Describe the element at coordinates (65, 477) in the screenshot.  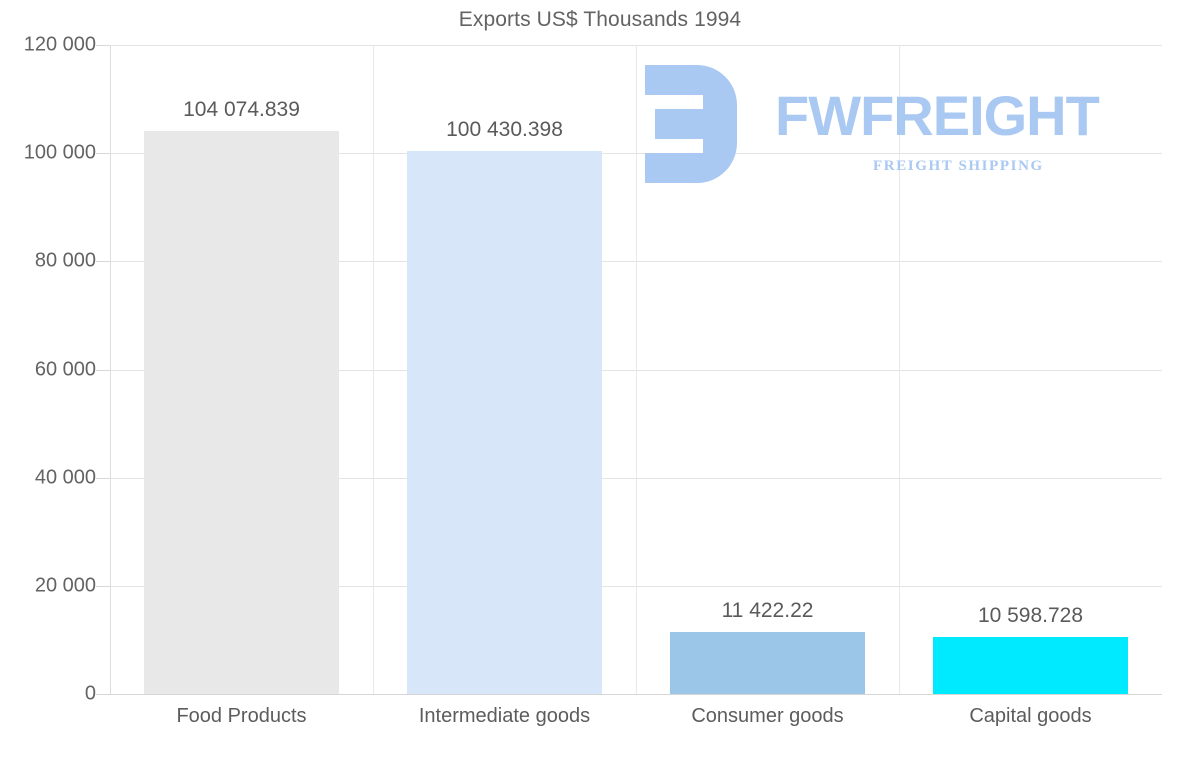
I see `y-axis-tick-label: 40 000` at that location.